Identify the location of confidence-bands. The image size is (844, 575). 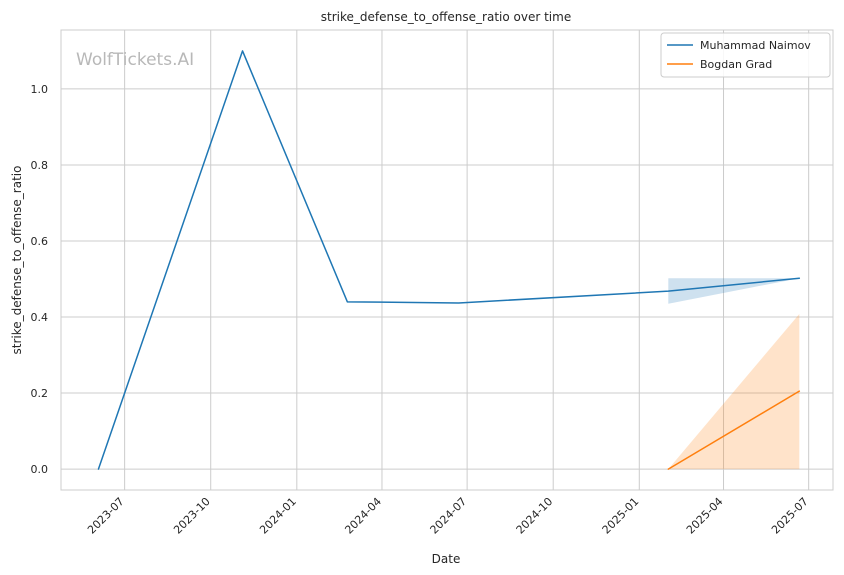
(734, 374).